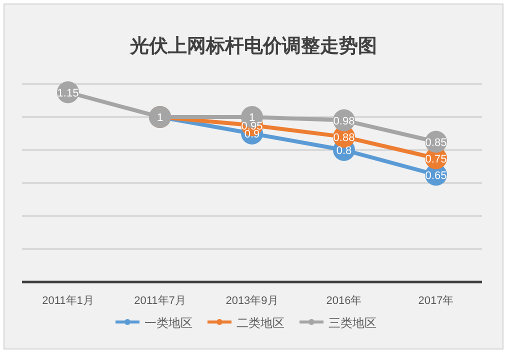 The height and width of the screenshot is (353, 507). Describe the element at coordinates (68, 301) in the screenshot. I see `x-tick-label: 2011年1月` at that location.